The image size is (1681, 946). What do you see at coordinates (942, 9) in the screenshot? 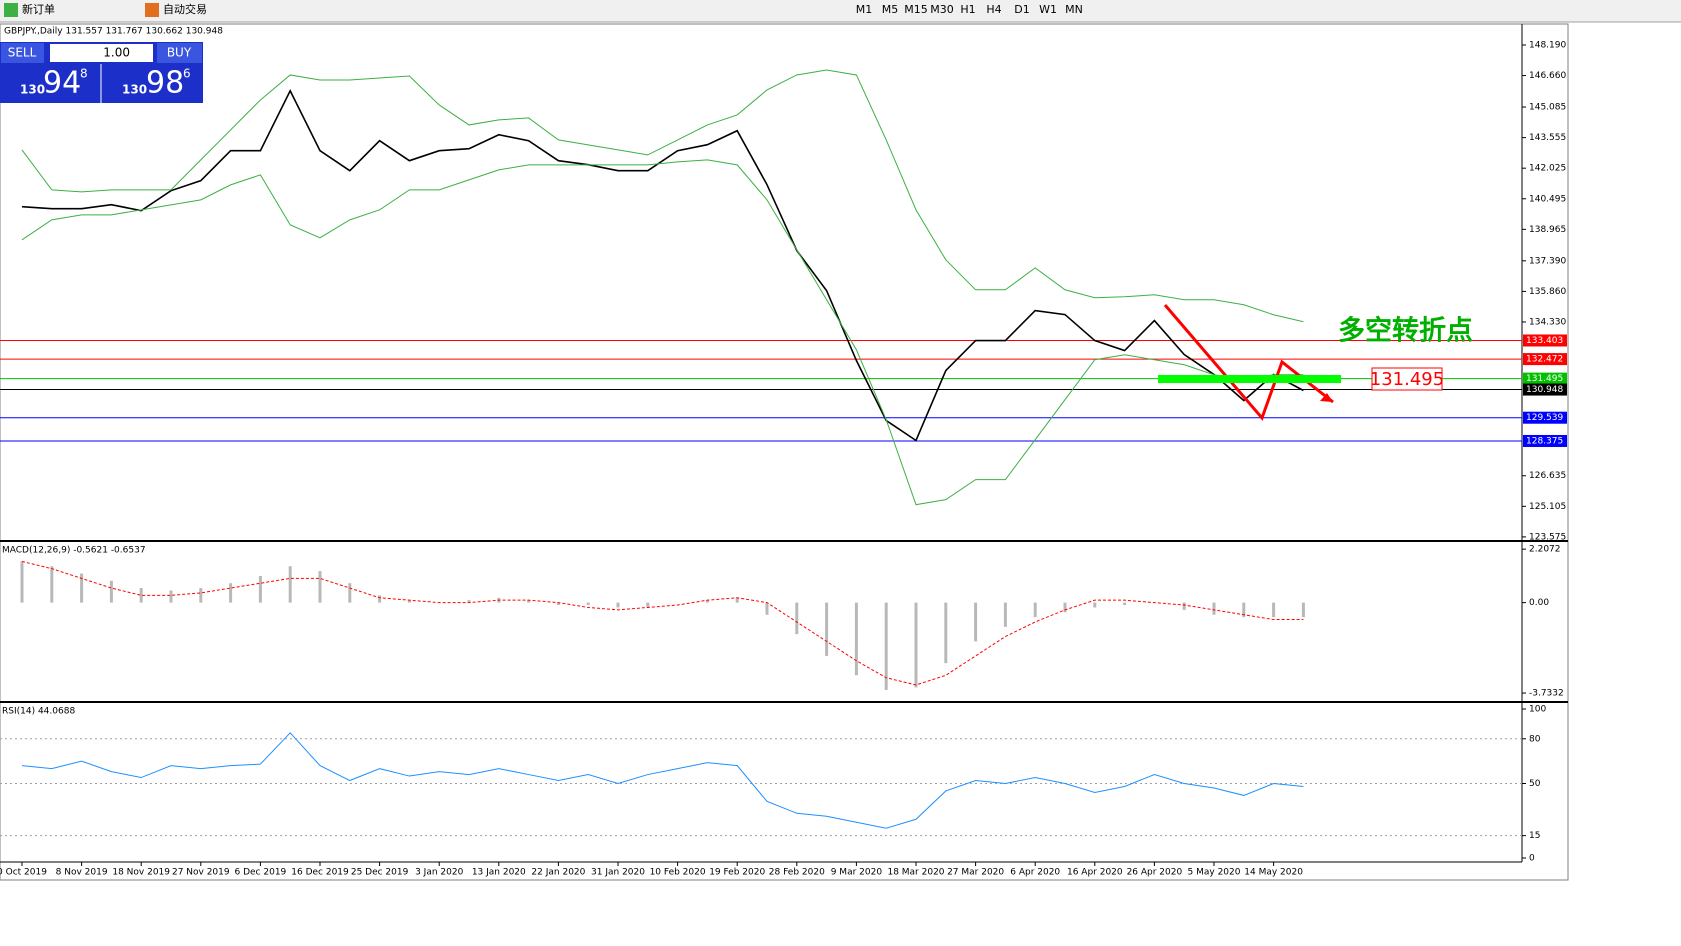
I see `timeframe-button: M30` at bounding box center [942, 9].